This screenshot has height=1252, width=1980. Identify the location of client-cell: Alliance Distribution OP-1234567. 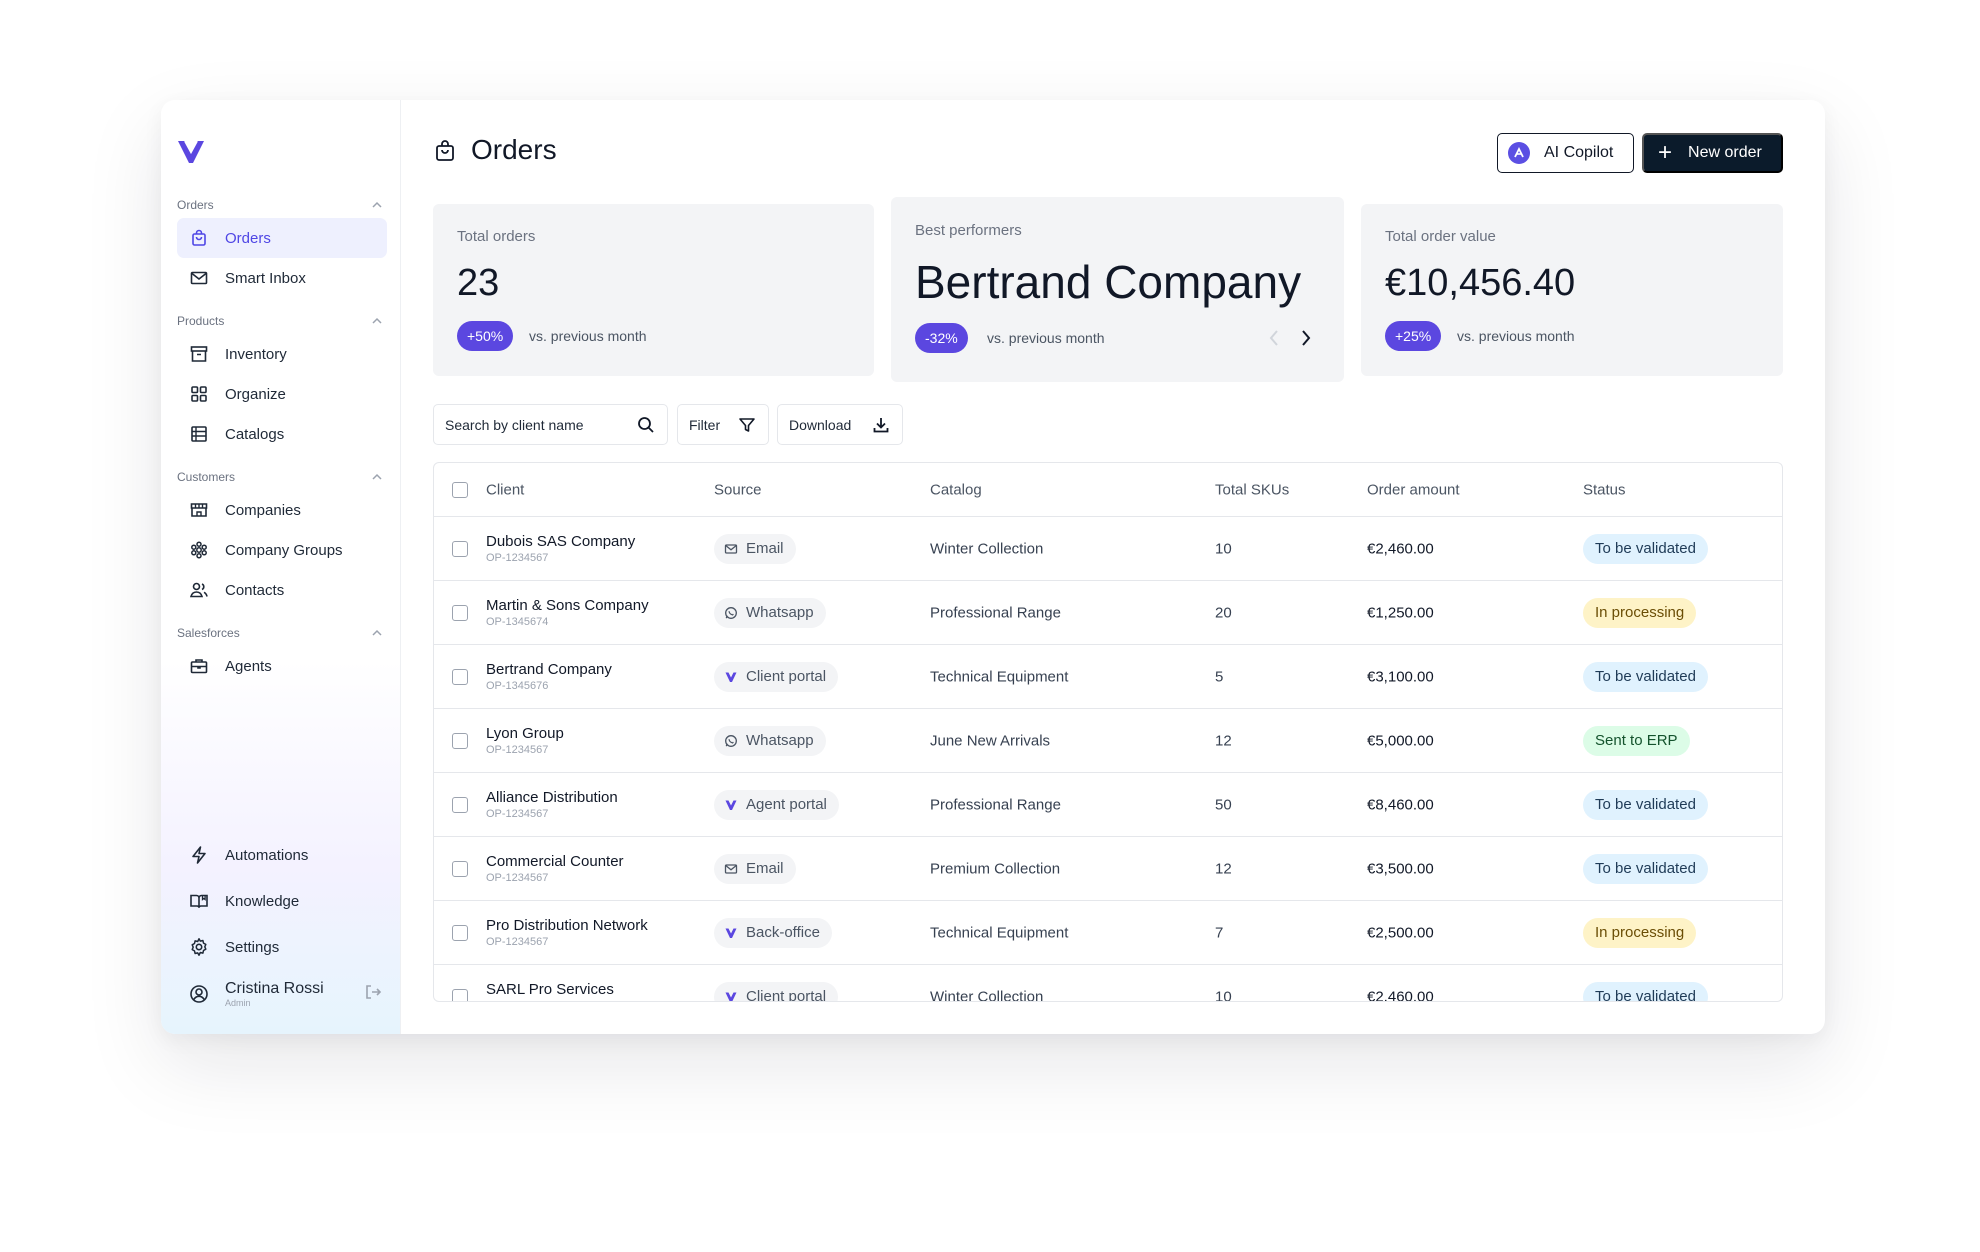
(552, 805).